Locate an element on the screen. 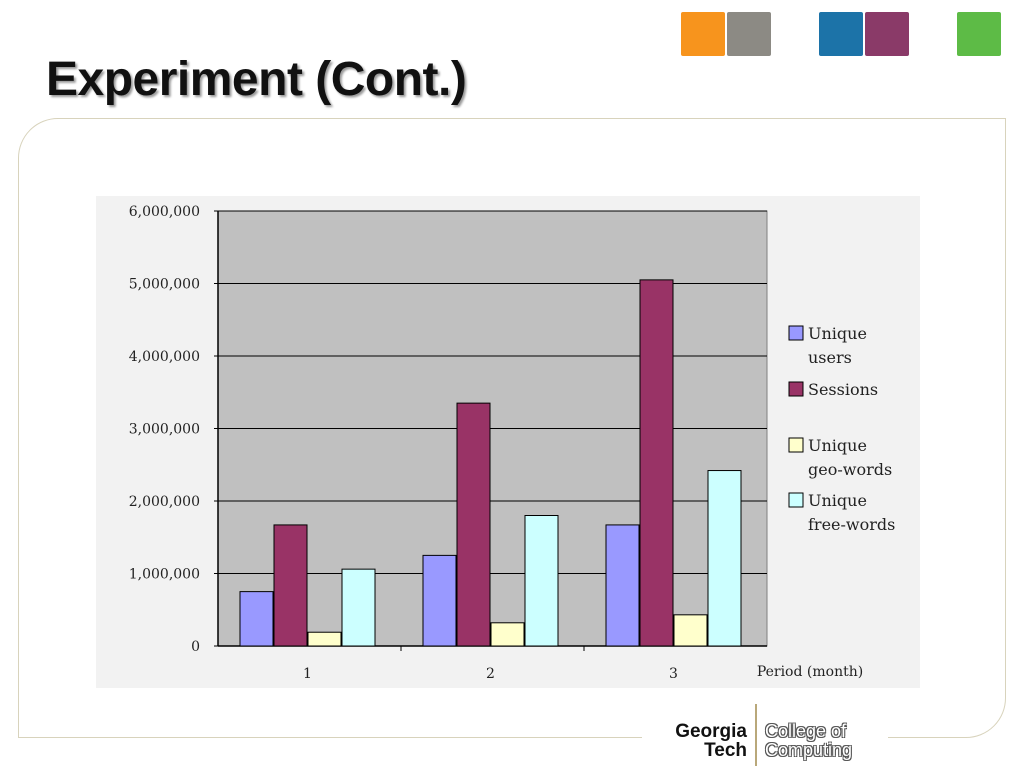 Image resolution: width=1024 pixels, height=768 pixels. circuit-photo-tile is located at coordinates (887, 34).